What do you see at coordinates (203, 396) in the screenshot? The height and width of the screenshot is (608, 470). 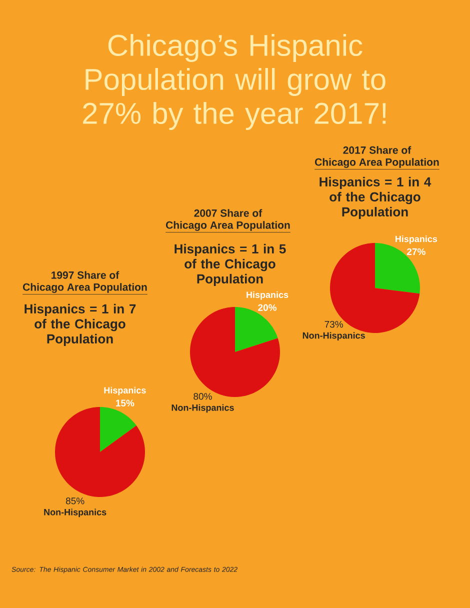 I see `data-label: 80%` at bounding box center [203, 396].